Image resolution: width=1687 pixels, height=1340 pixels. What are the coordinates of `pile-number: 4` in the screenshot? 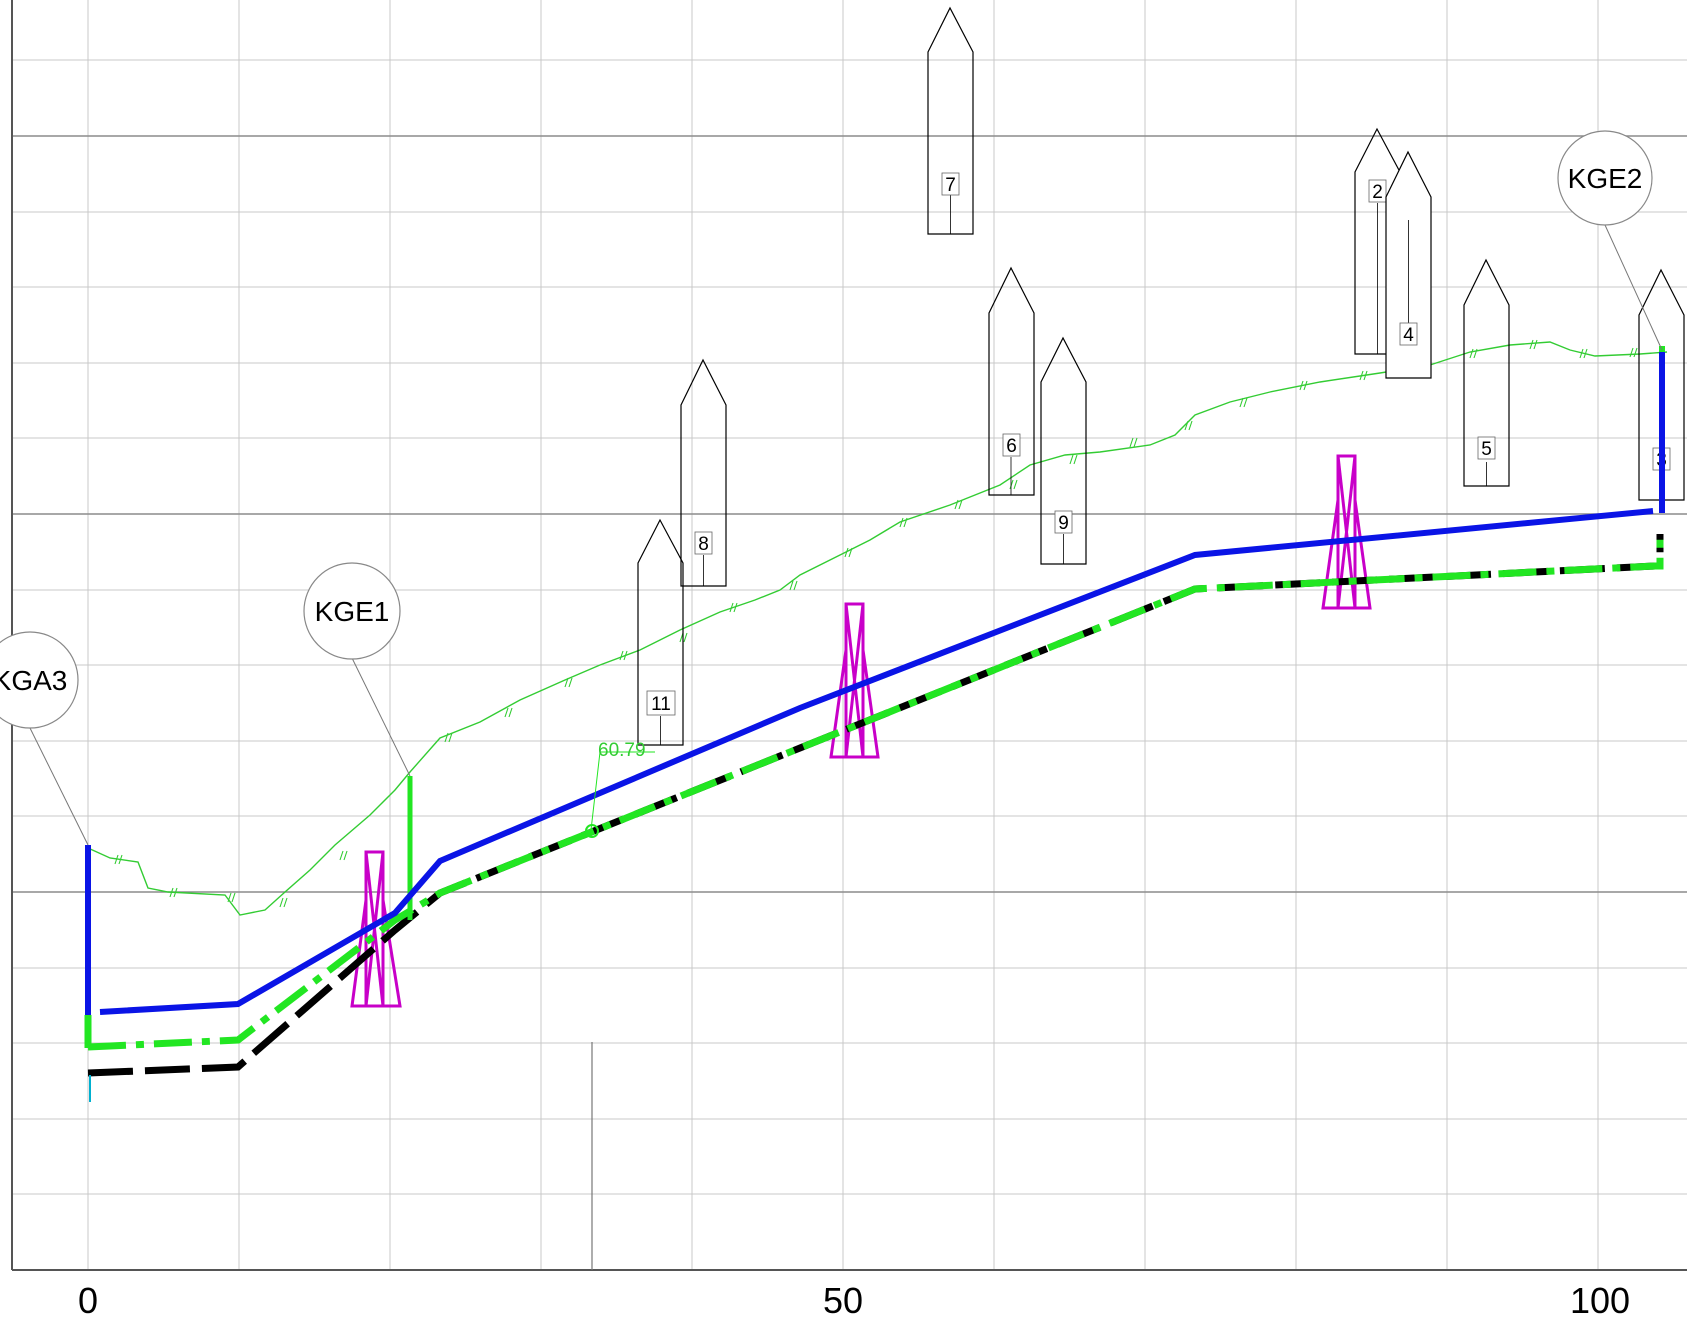 It's located at (1408, 335).